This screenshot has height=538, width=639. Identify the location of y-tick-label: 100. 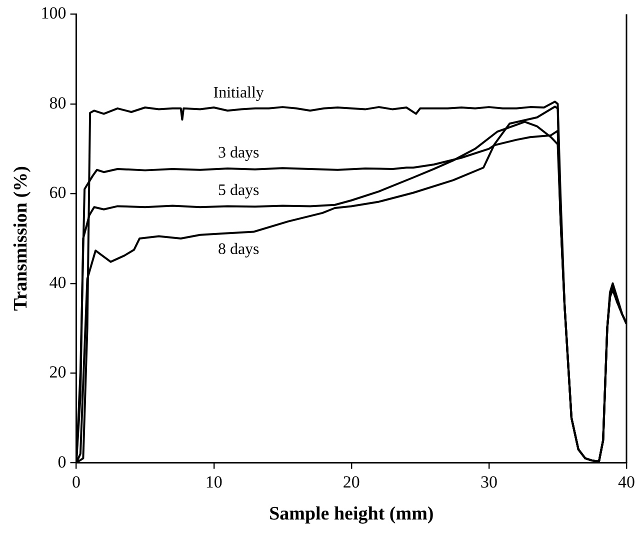
(53, 13).